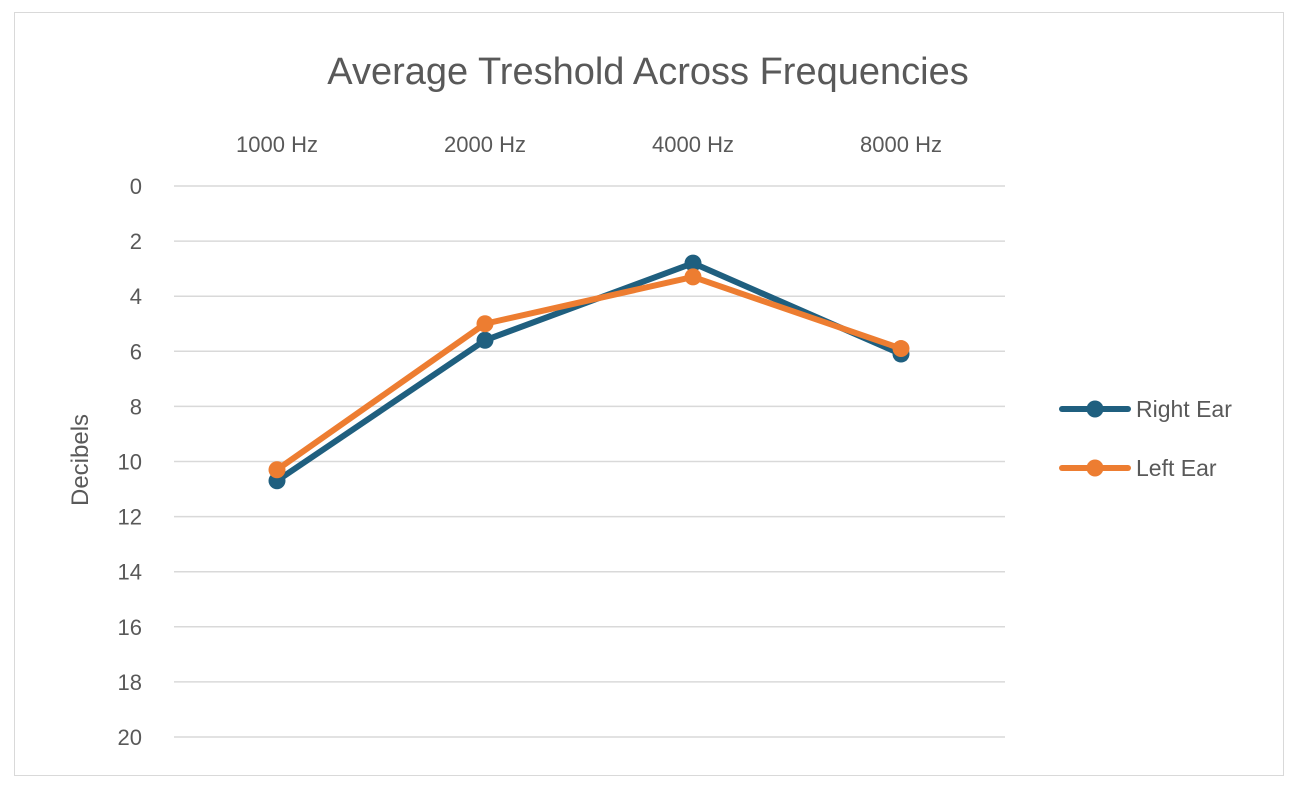 This screenshot has height=790, width=1297. I want to click on series-group, so click(589, 372).